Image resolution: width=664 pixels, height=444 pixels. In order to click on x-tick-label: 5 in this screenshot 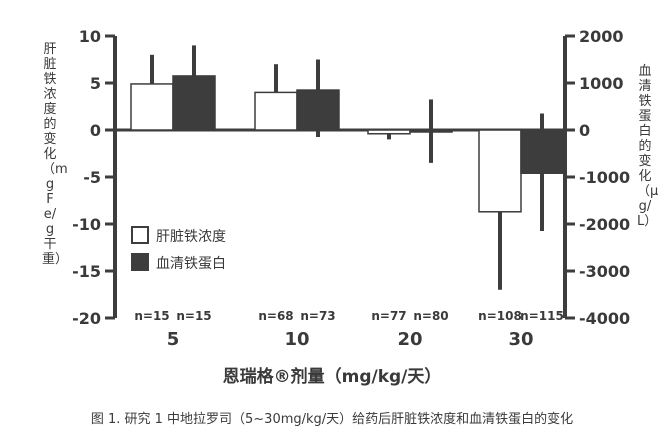, I will do `click(173, 339)`.